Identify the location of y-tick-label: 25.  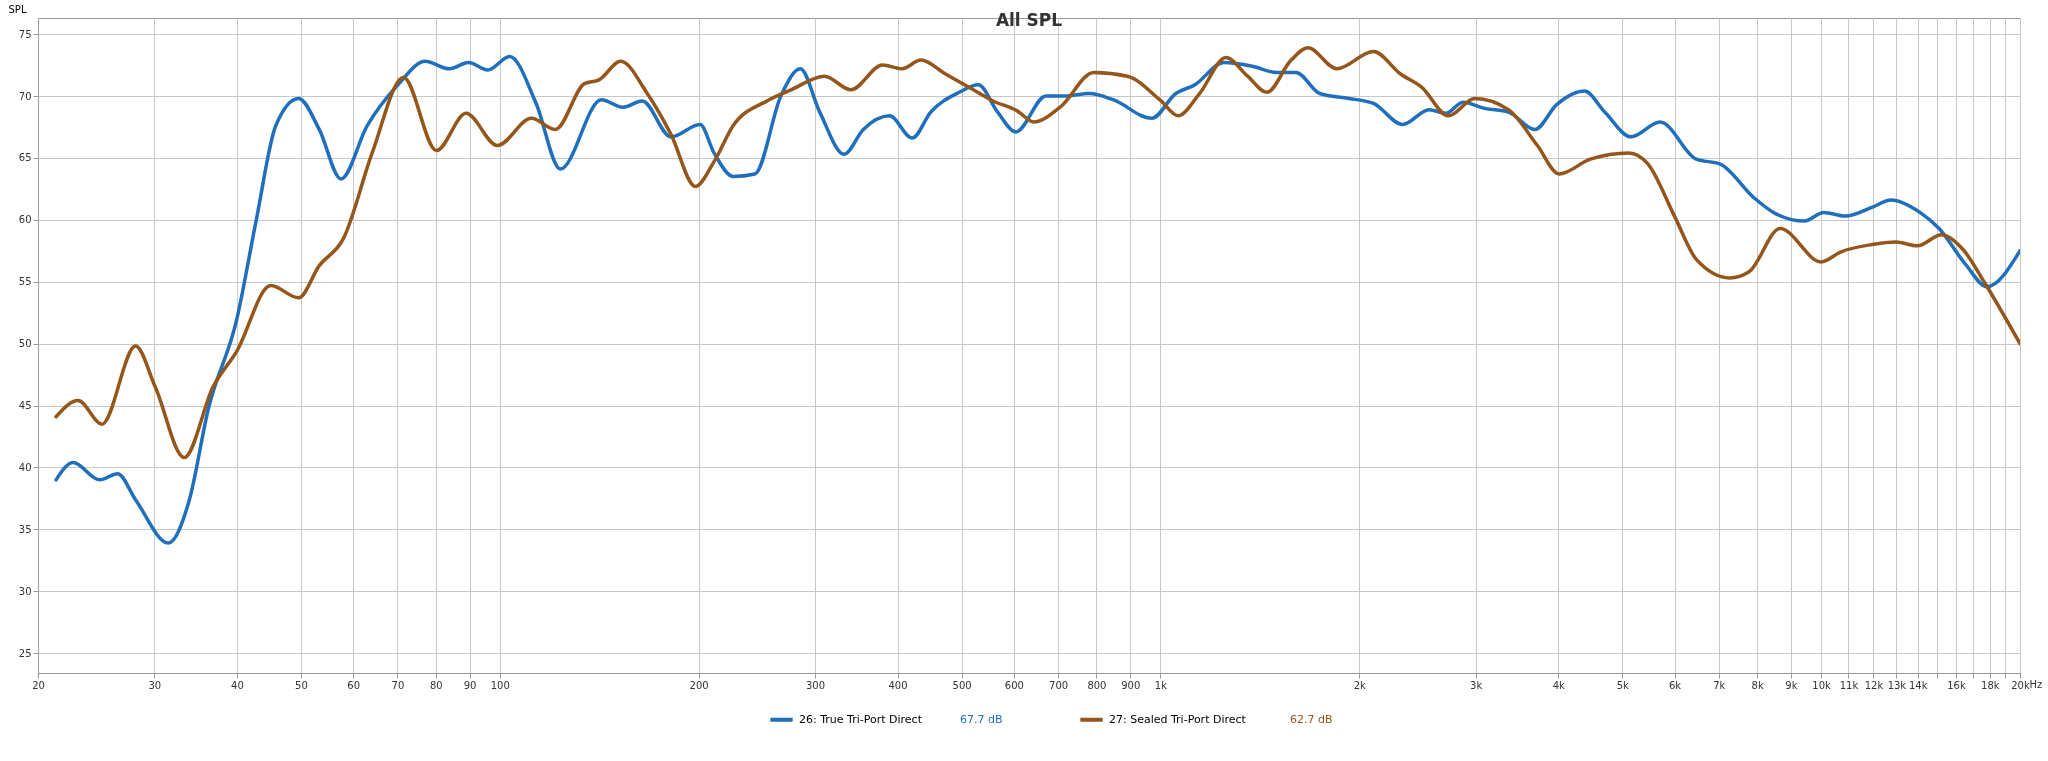
(25, 653).